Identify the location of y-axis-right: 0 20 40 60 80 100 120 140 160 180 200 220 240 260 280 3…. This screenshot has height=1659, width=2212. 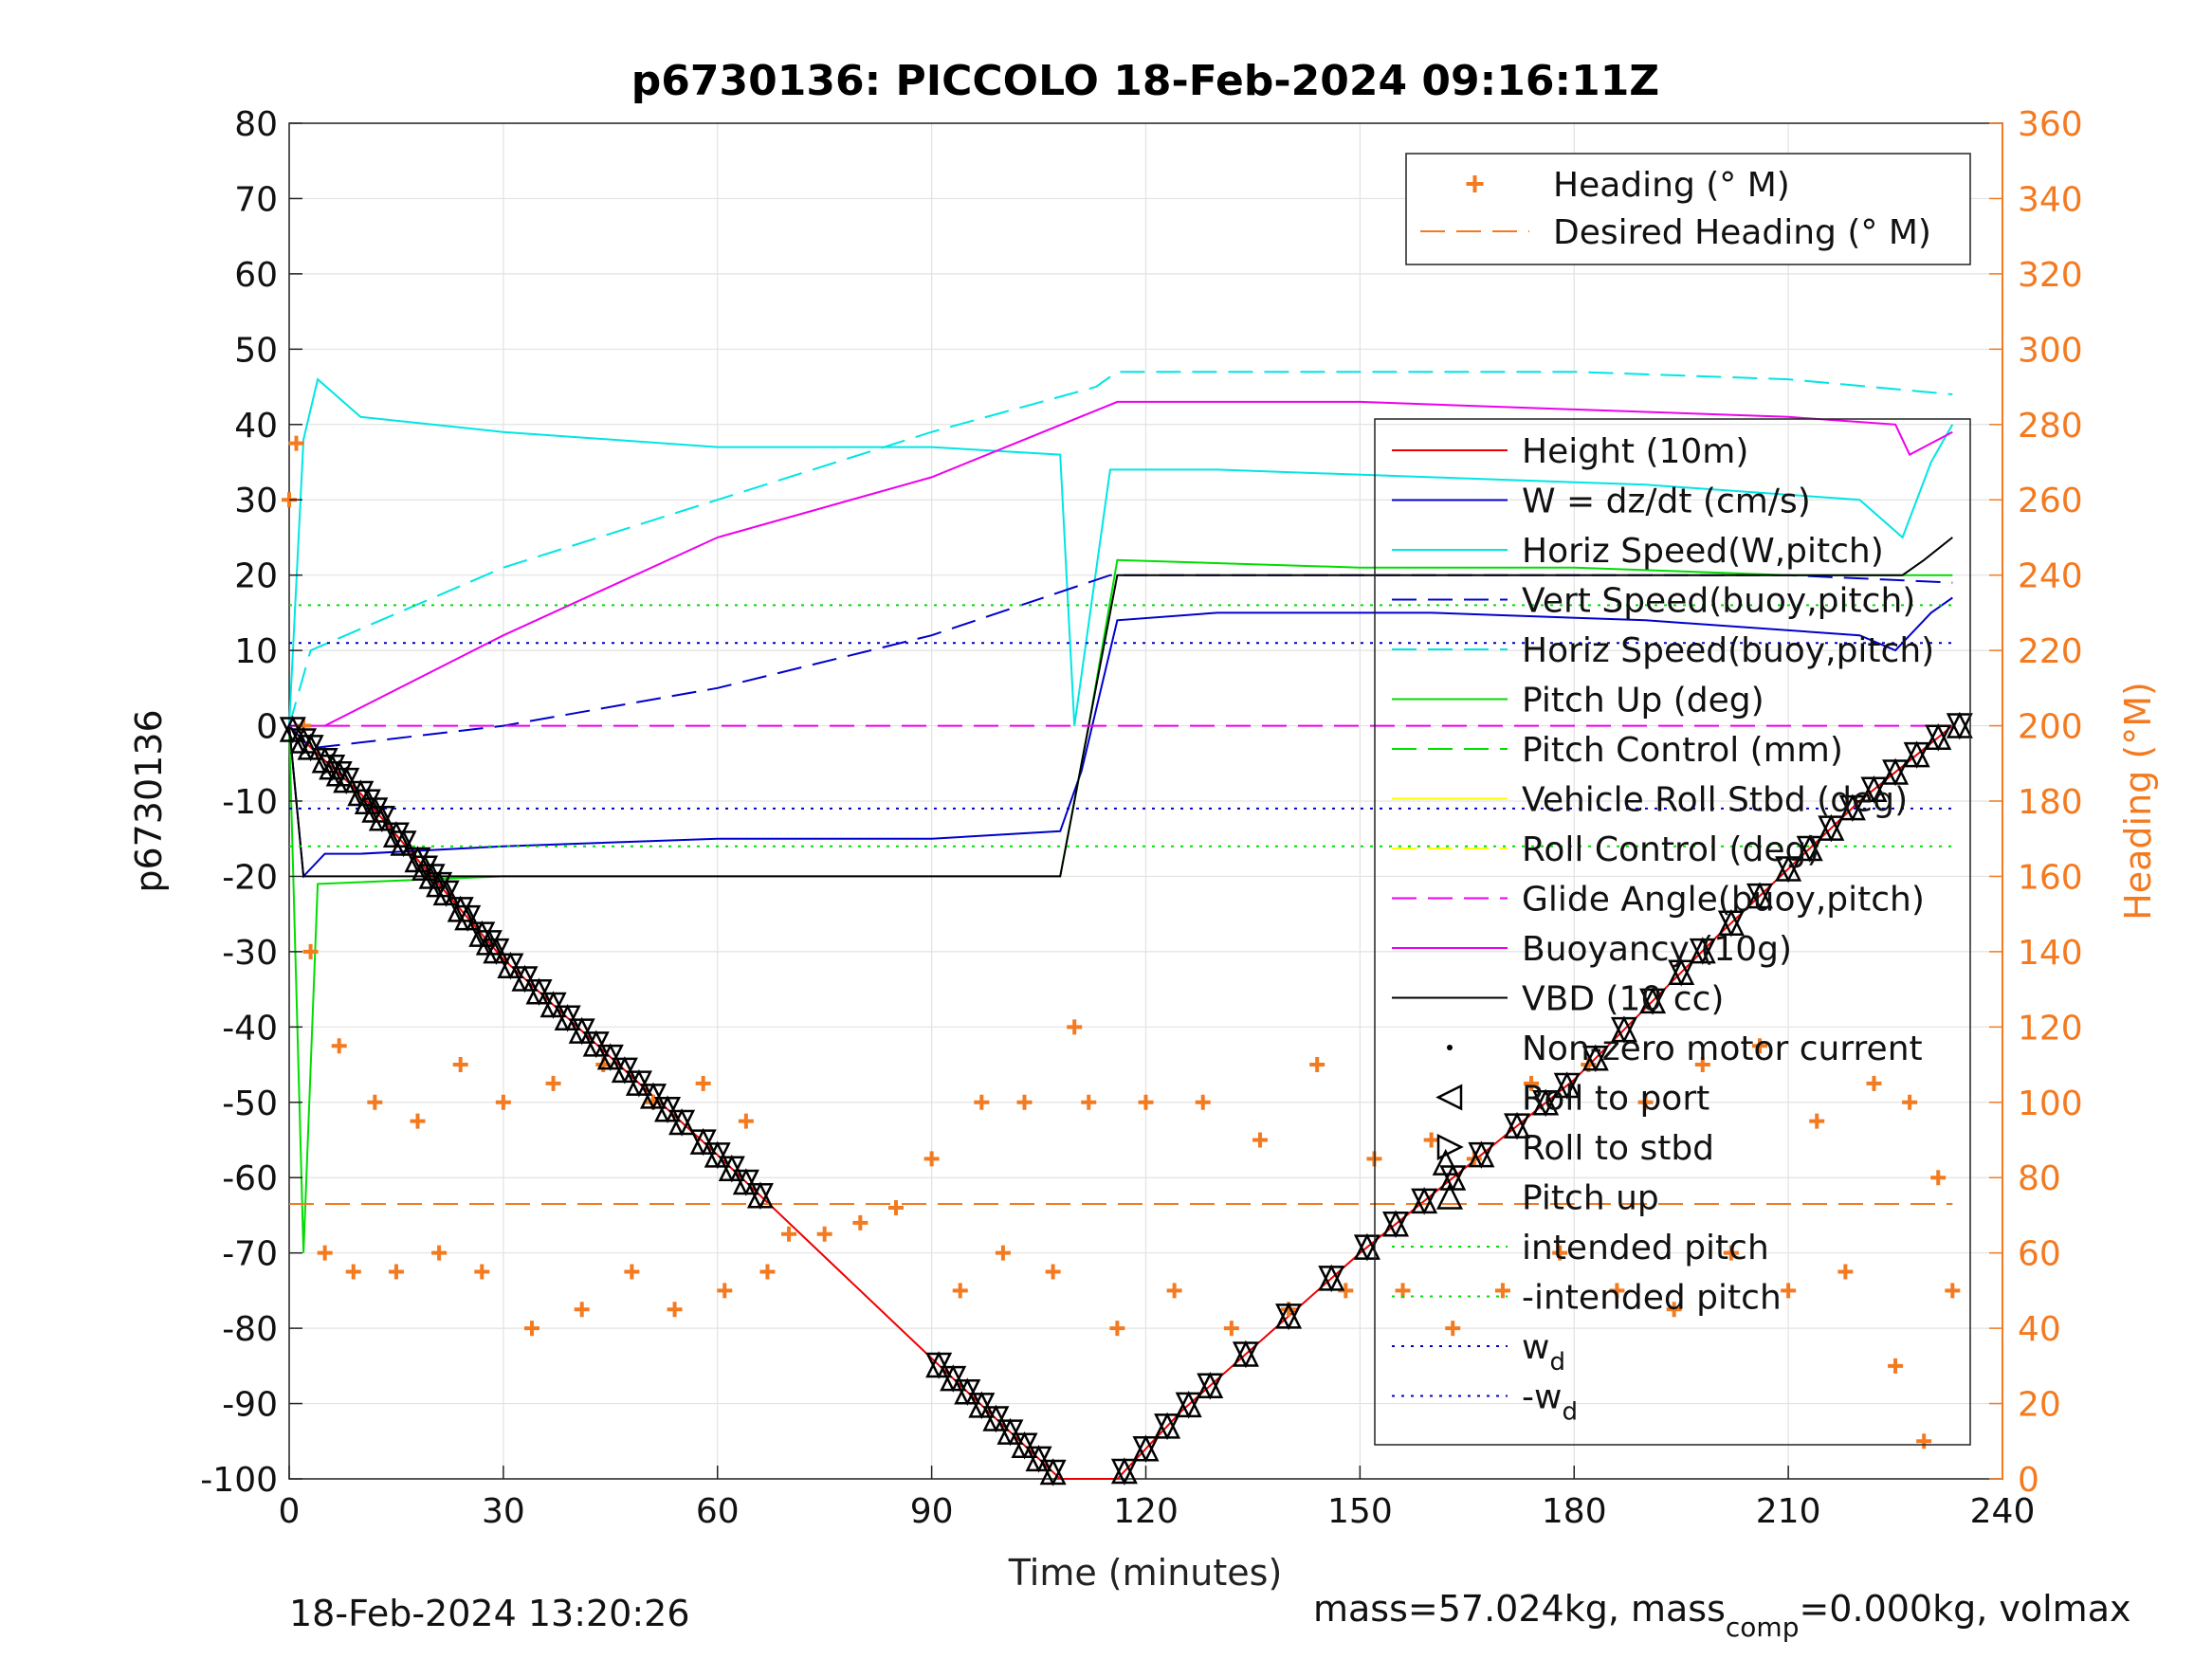
(2036, 802).